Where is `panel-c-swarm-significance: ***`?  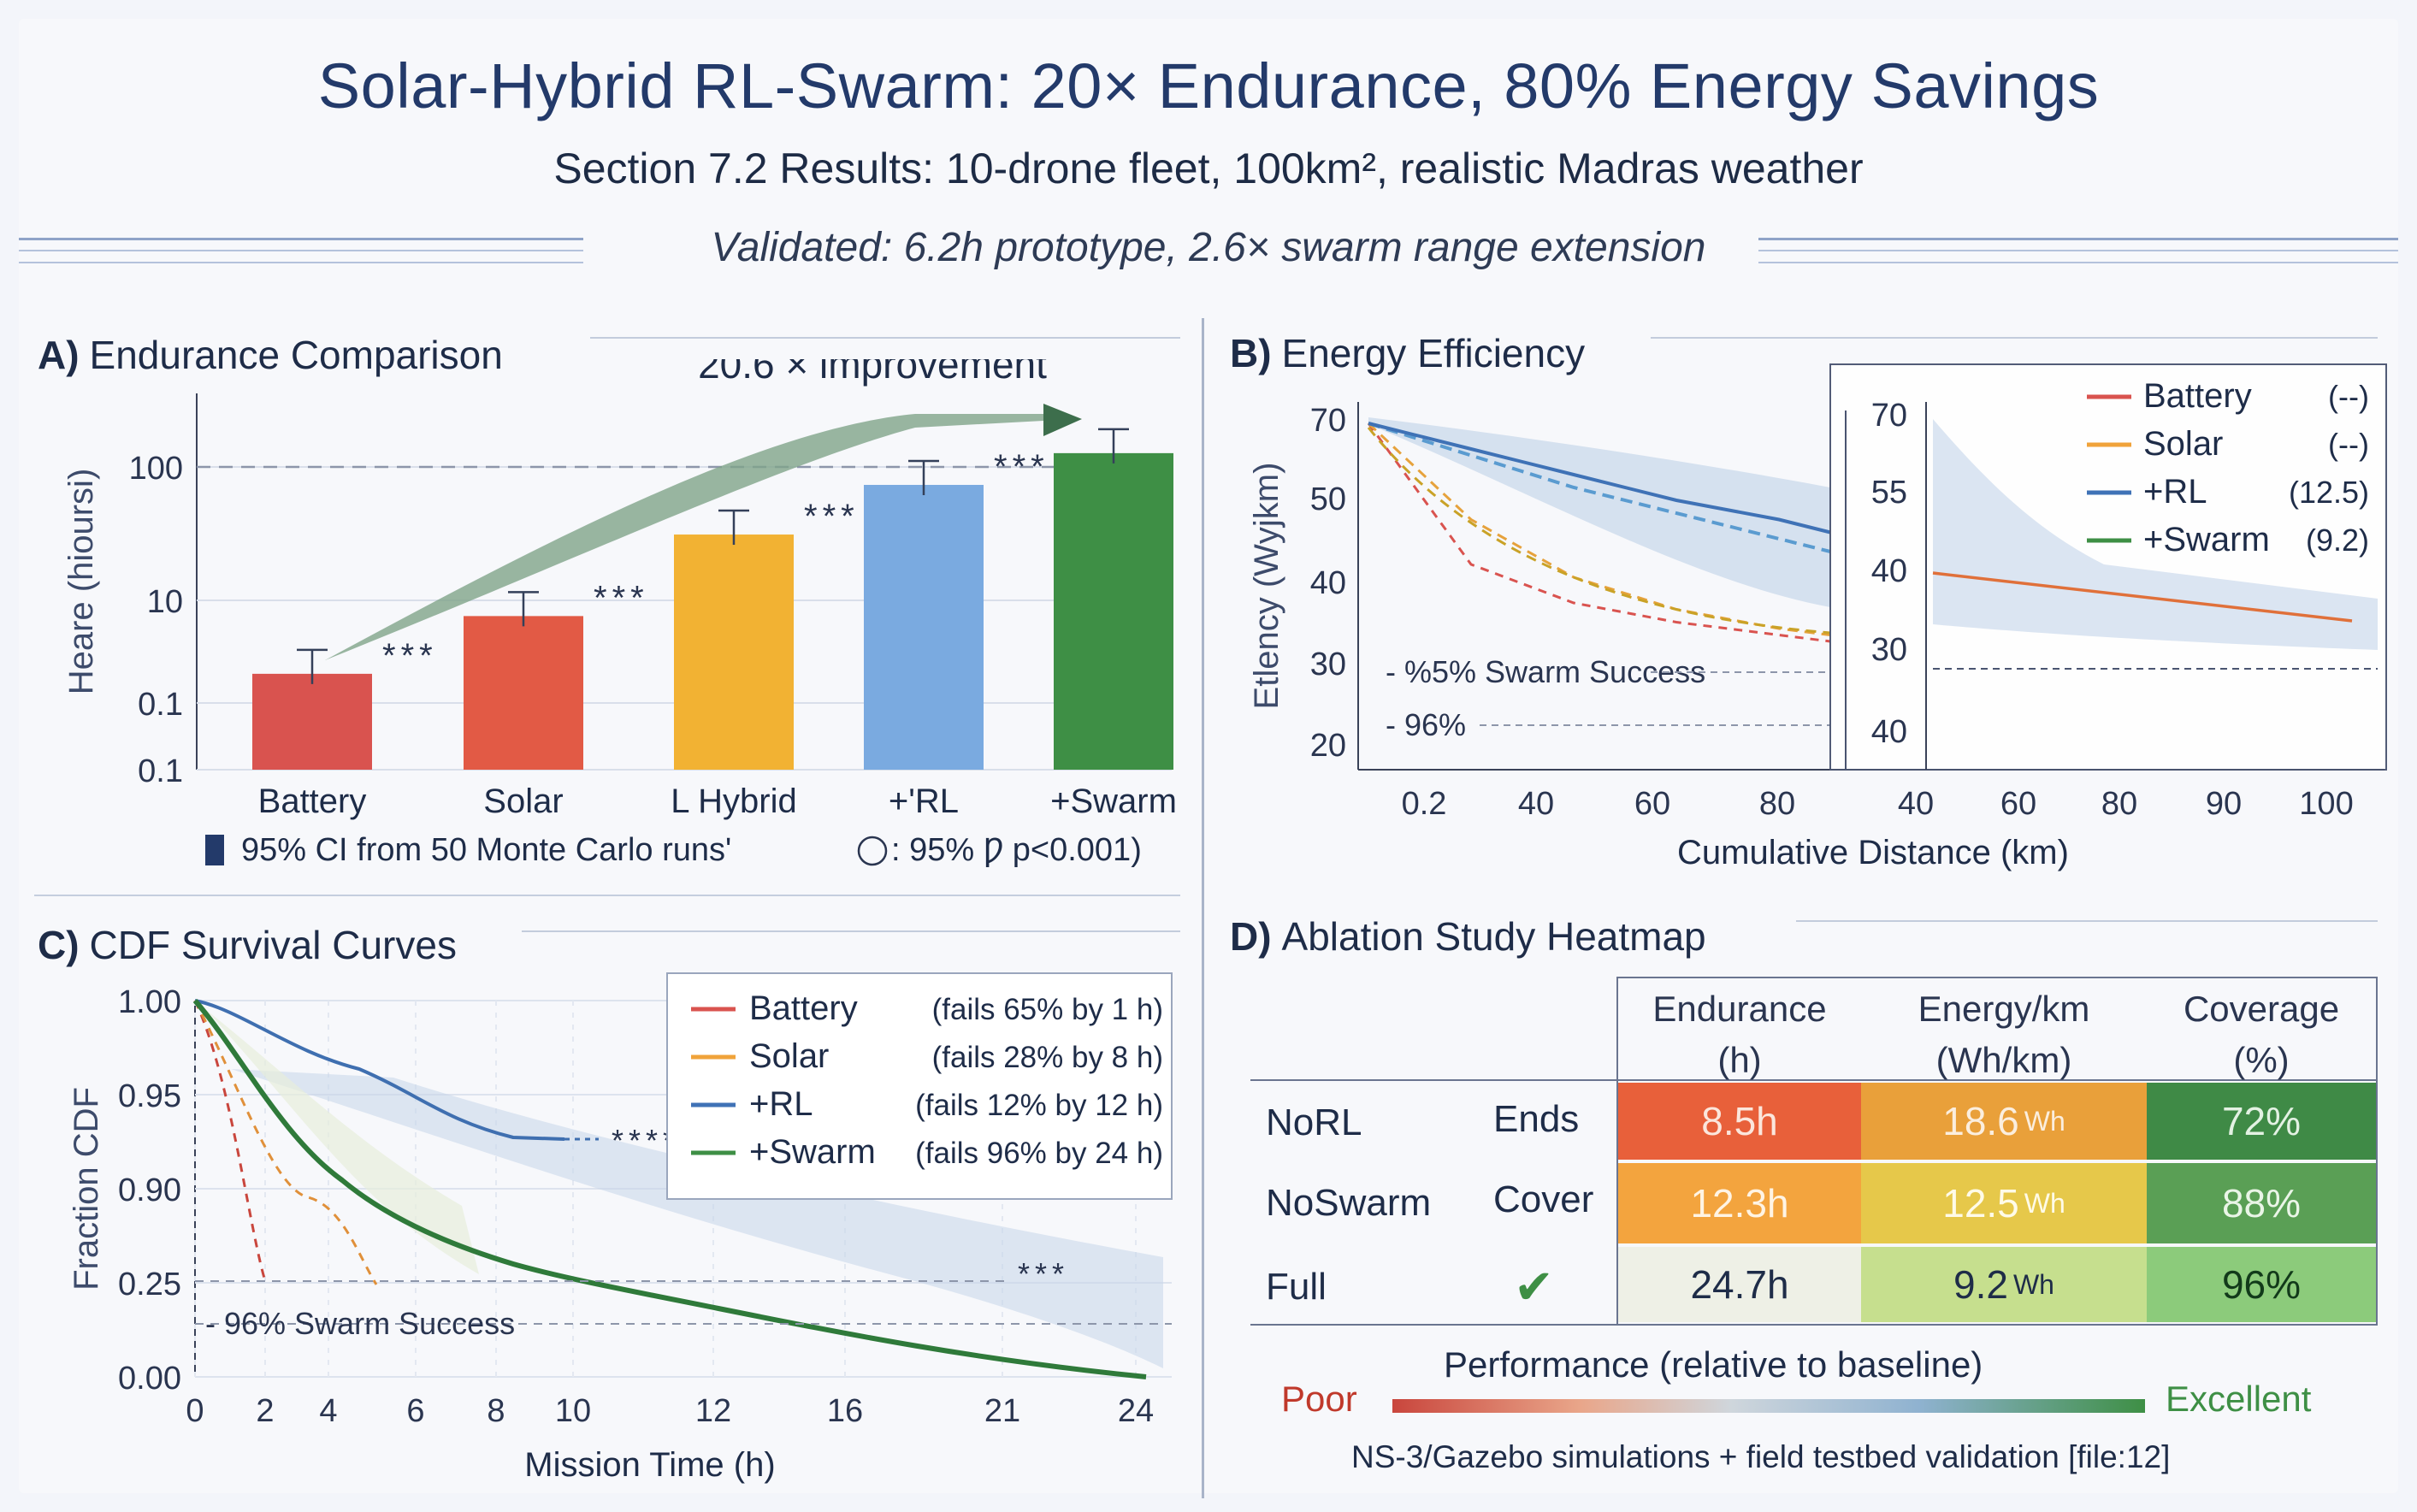
panel-c-swarm-significance: *** is located at coordinates (1043, 1273).